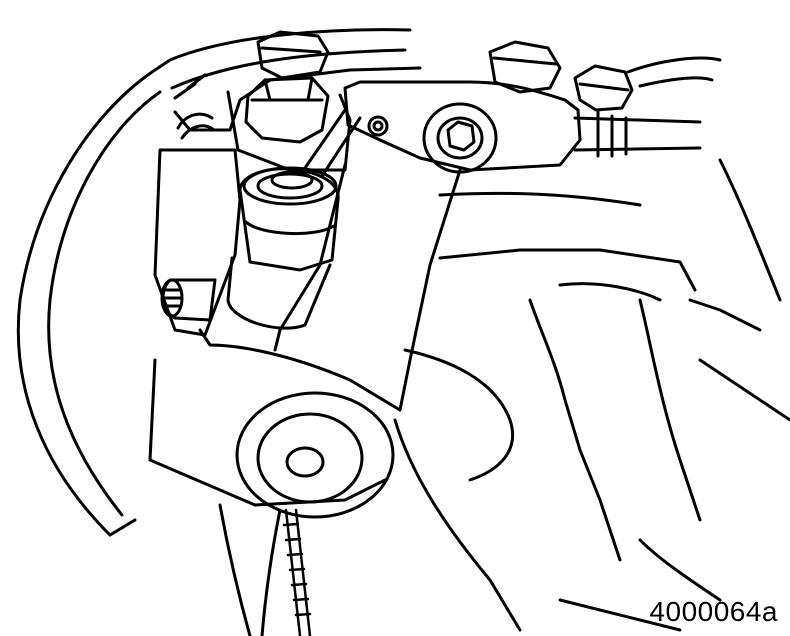  I want to click on bleed-nipple, so click(188, 300).